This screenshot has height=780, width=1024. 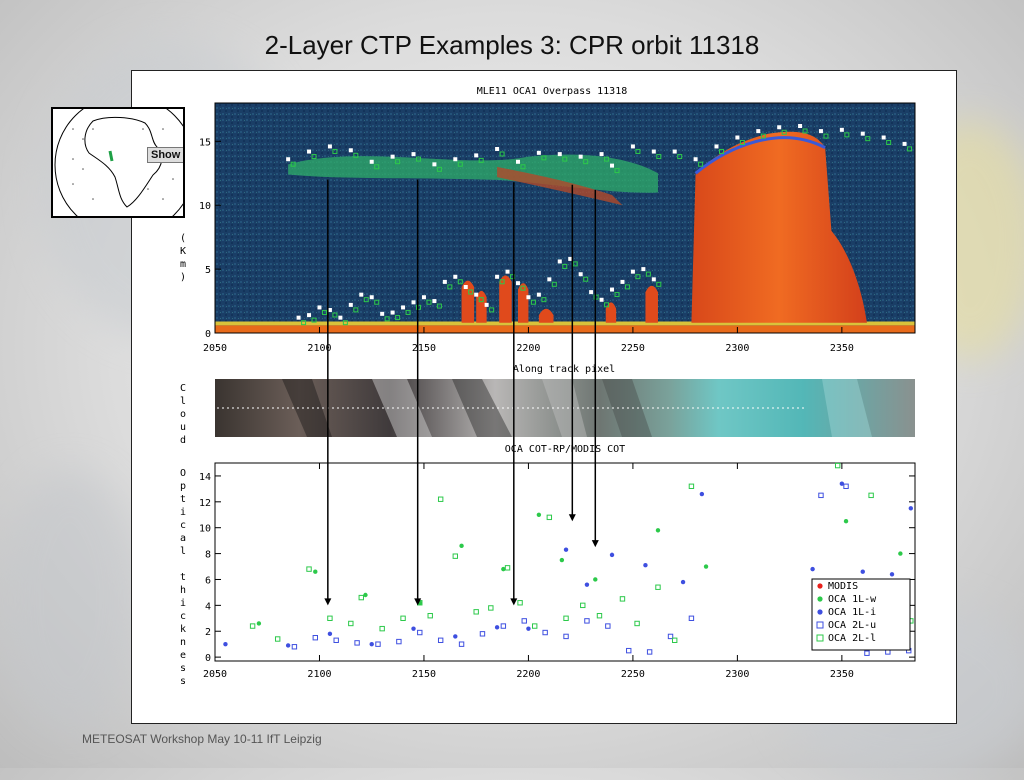 I want to click on y-tick-label: 14, so click(x=205, y=477).